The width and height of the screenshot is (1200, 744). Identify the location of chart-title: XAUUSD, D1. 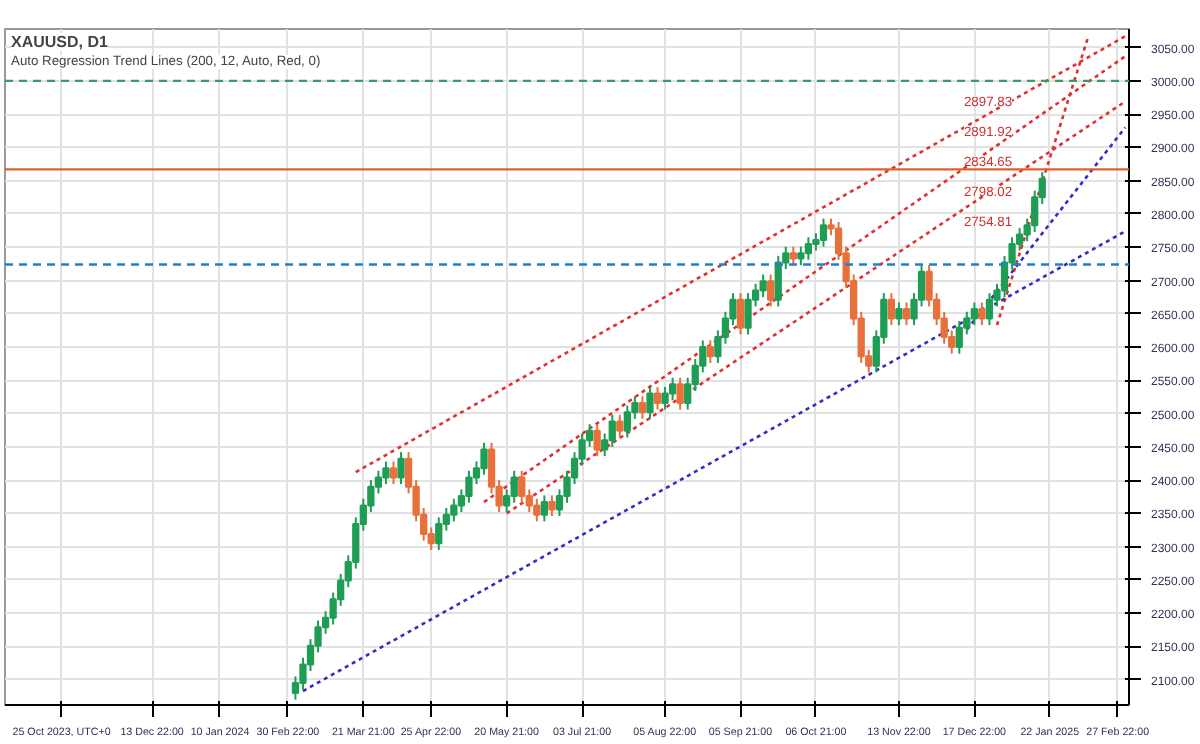
(60, 42).